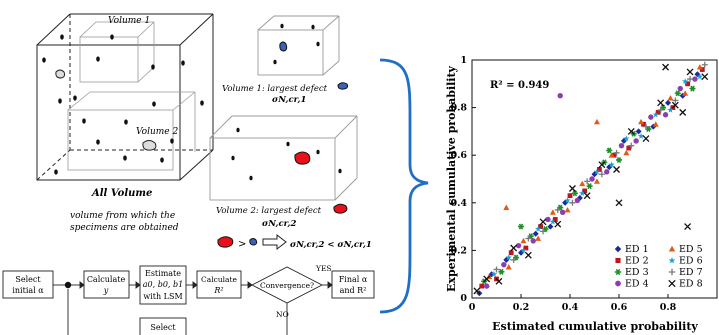 The height and width of the screenshot is (335, 719). I want to click on vol2-front, so click(272, 169).